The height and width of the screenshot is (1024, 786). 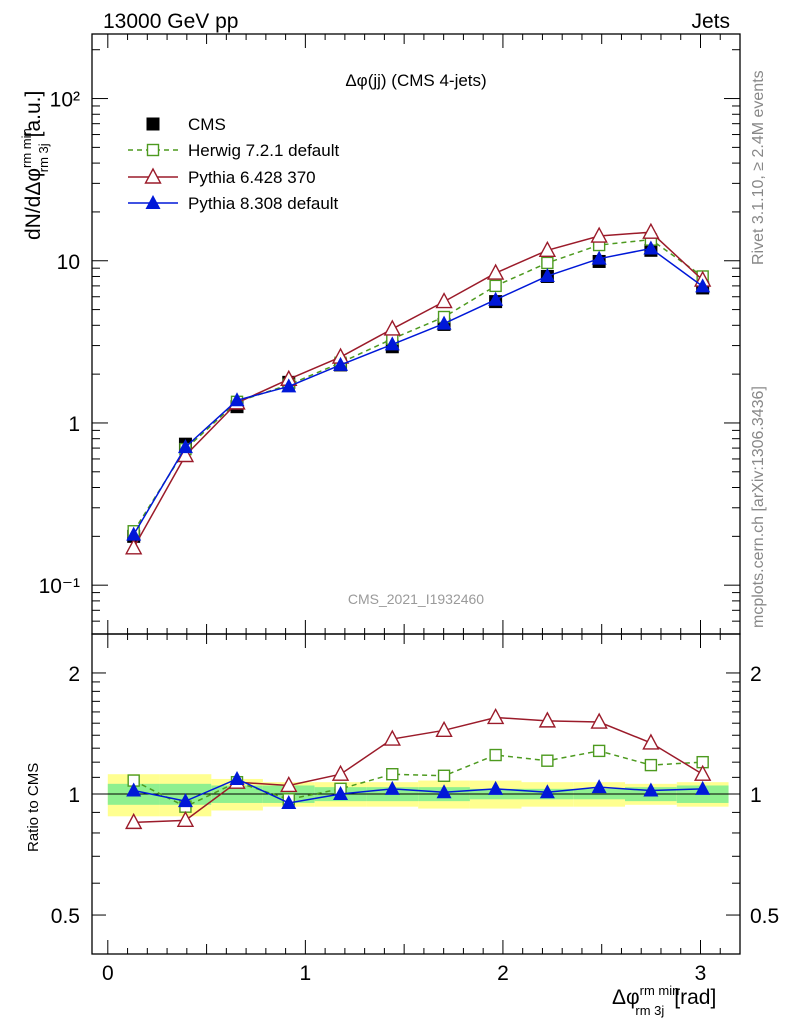 What do you see at coordinates (710, 21) in the screenshot?
I see `header-jets-label: Jets` at bounding box center [710, 21].